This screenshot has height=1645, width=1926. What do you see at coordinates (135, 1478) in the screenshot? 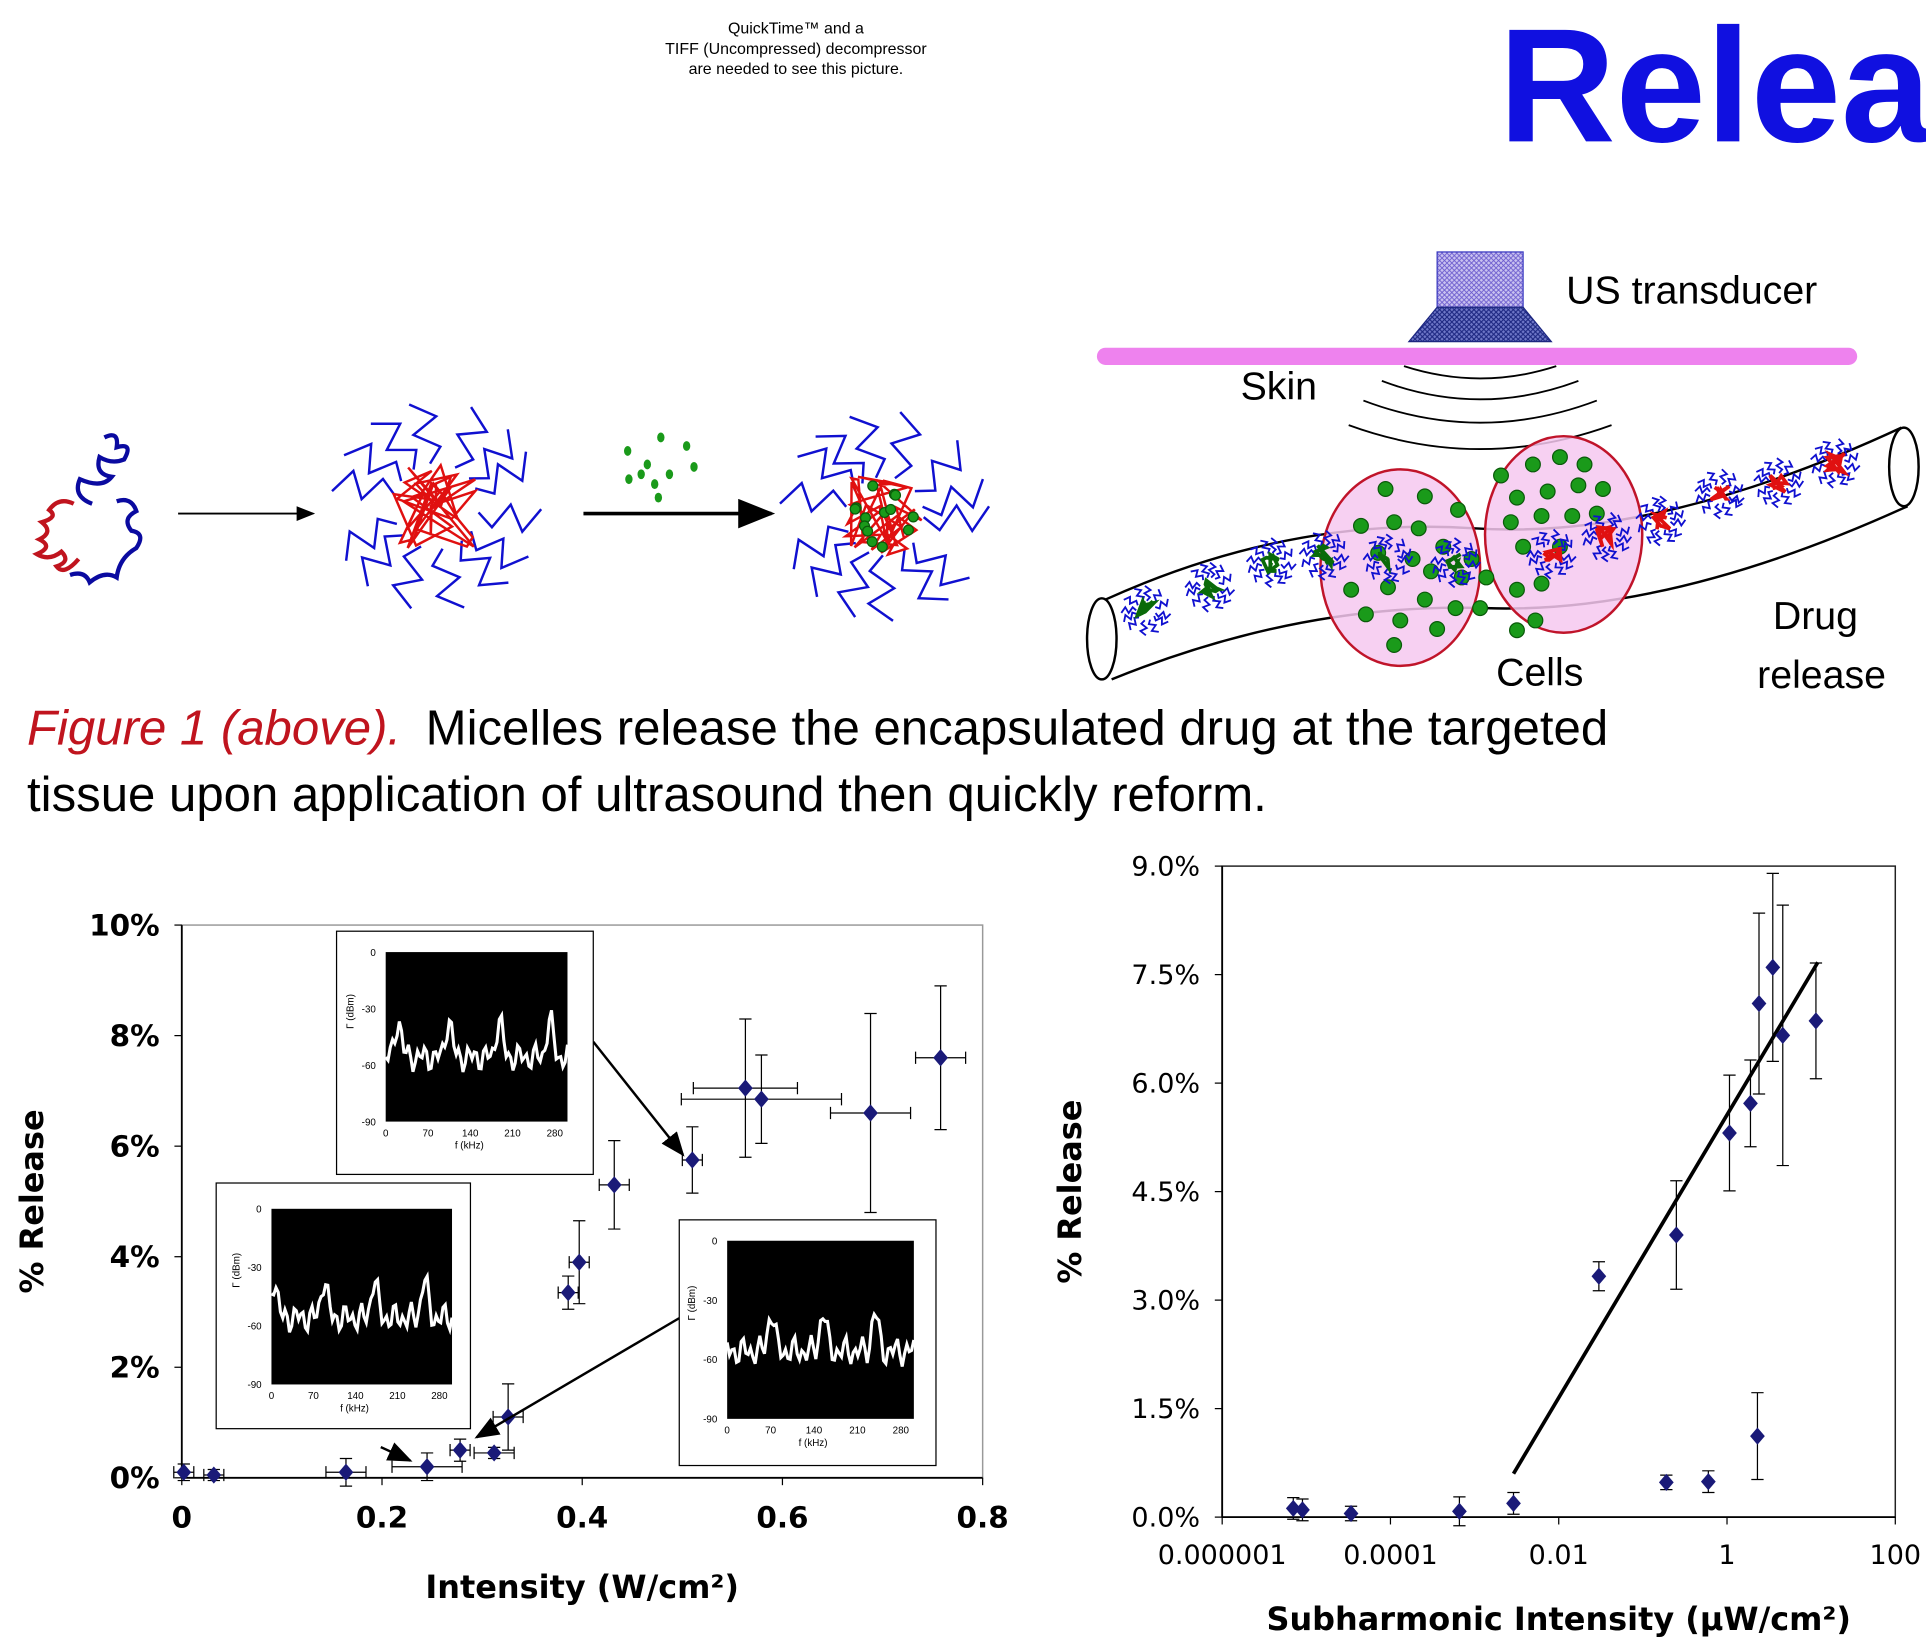
I see `y-tick-label: 0%` at bounding box center [135, 1478].